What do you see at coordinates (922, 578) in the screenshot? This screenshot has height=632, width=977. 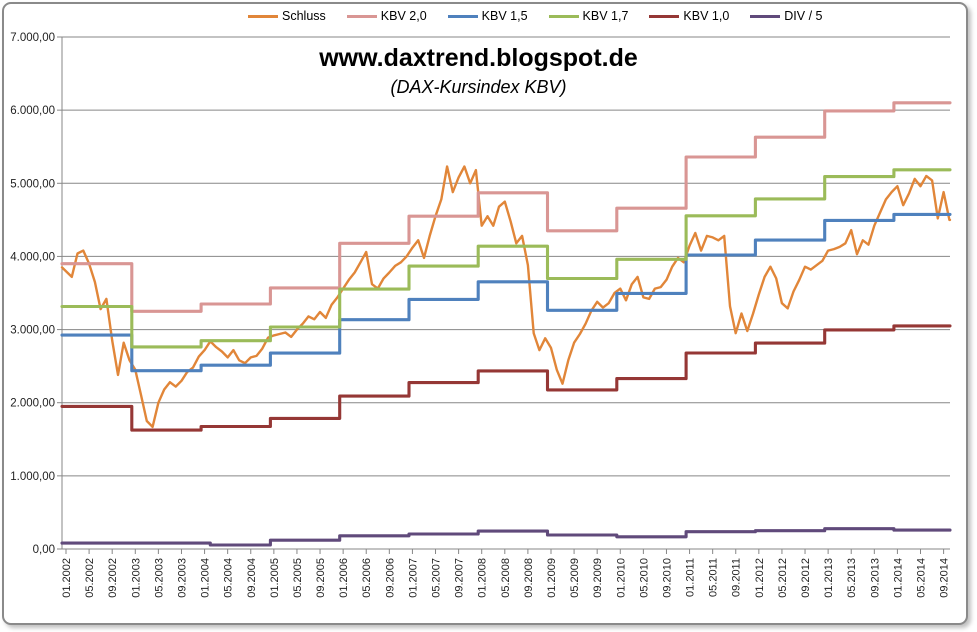 I see `x-tick-label: 05.2014` at bounding box center [922, 578].